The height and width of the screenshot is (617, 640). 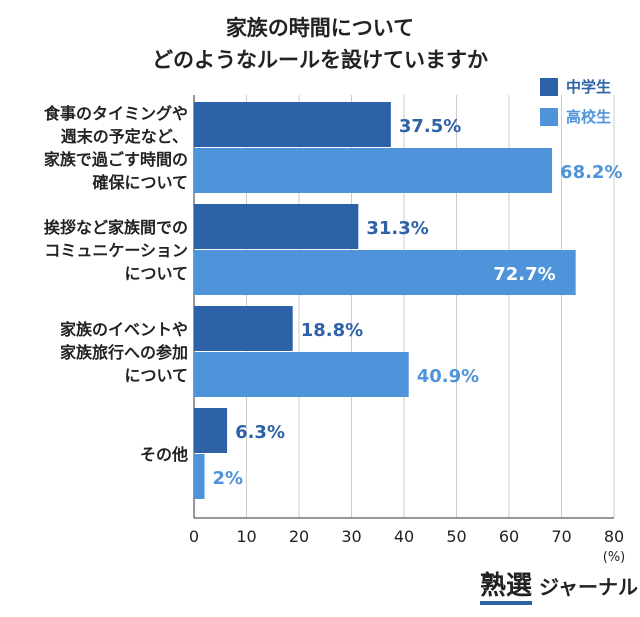 I want to click on chart-title-line2: どのようなルールを設けていますか, so click(x=320, y=60).